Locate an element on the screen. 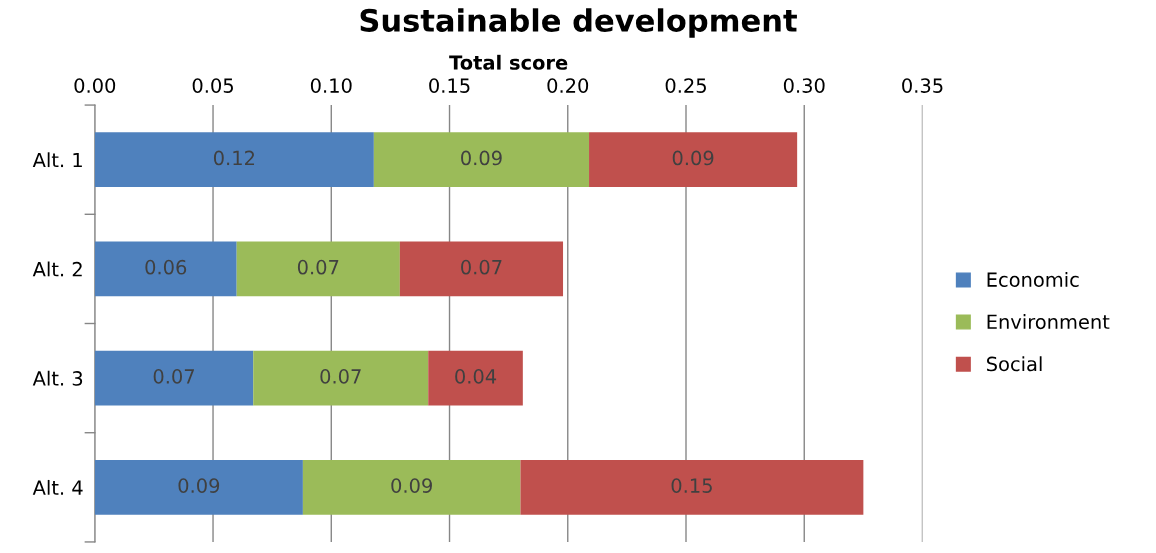 This screenshot has height=553, width=1156. data-label: 0.06 is located at coordinates (166, 267).